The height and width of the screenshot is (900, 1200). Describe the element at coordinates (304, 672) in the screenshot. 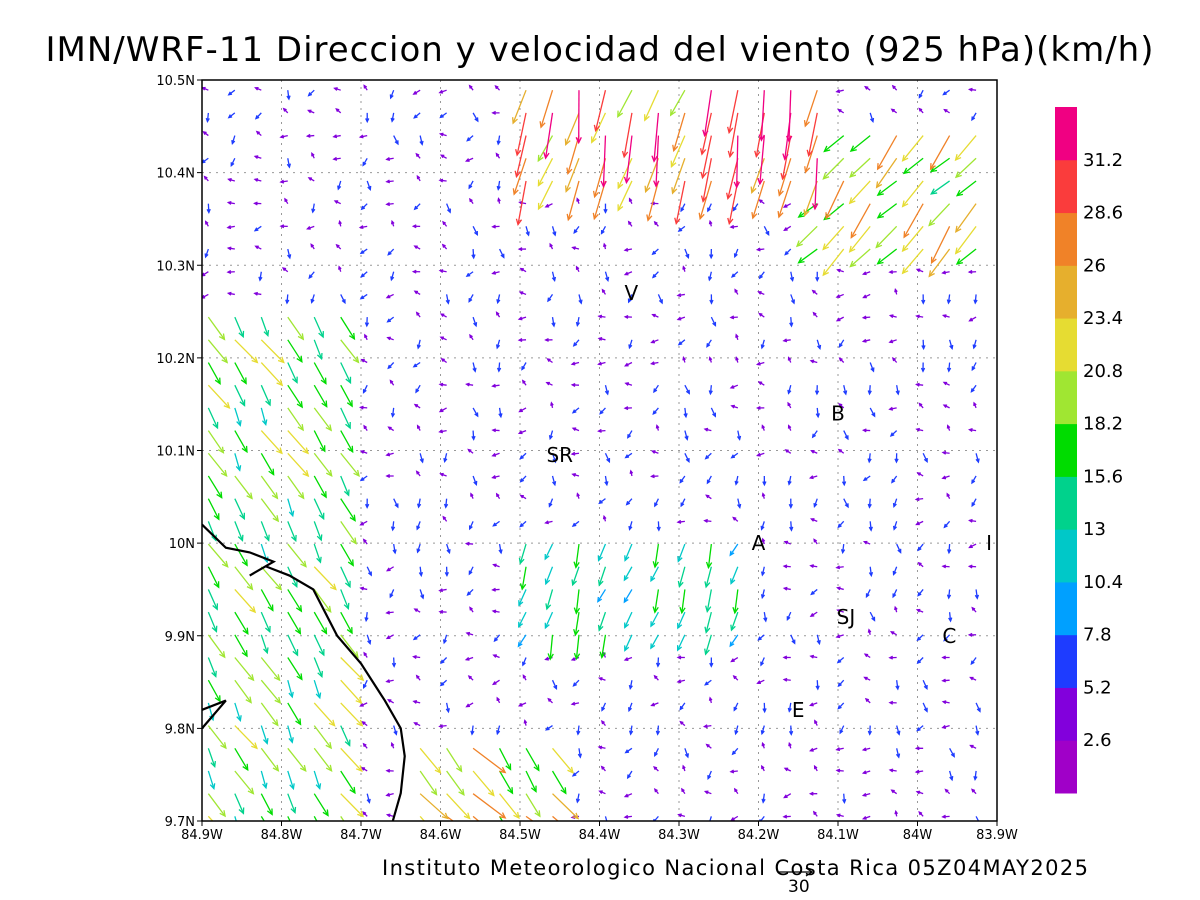

I see `coastline` at that location.